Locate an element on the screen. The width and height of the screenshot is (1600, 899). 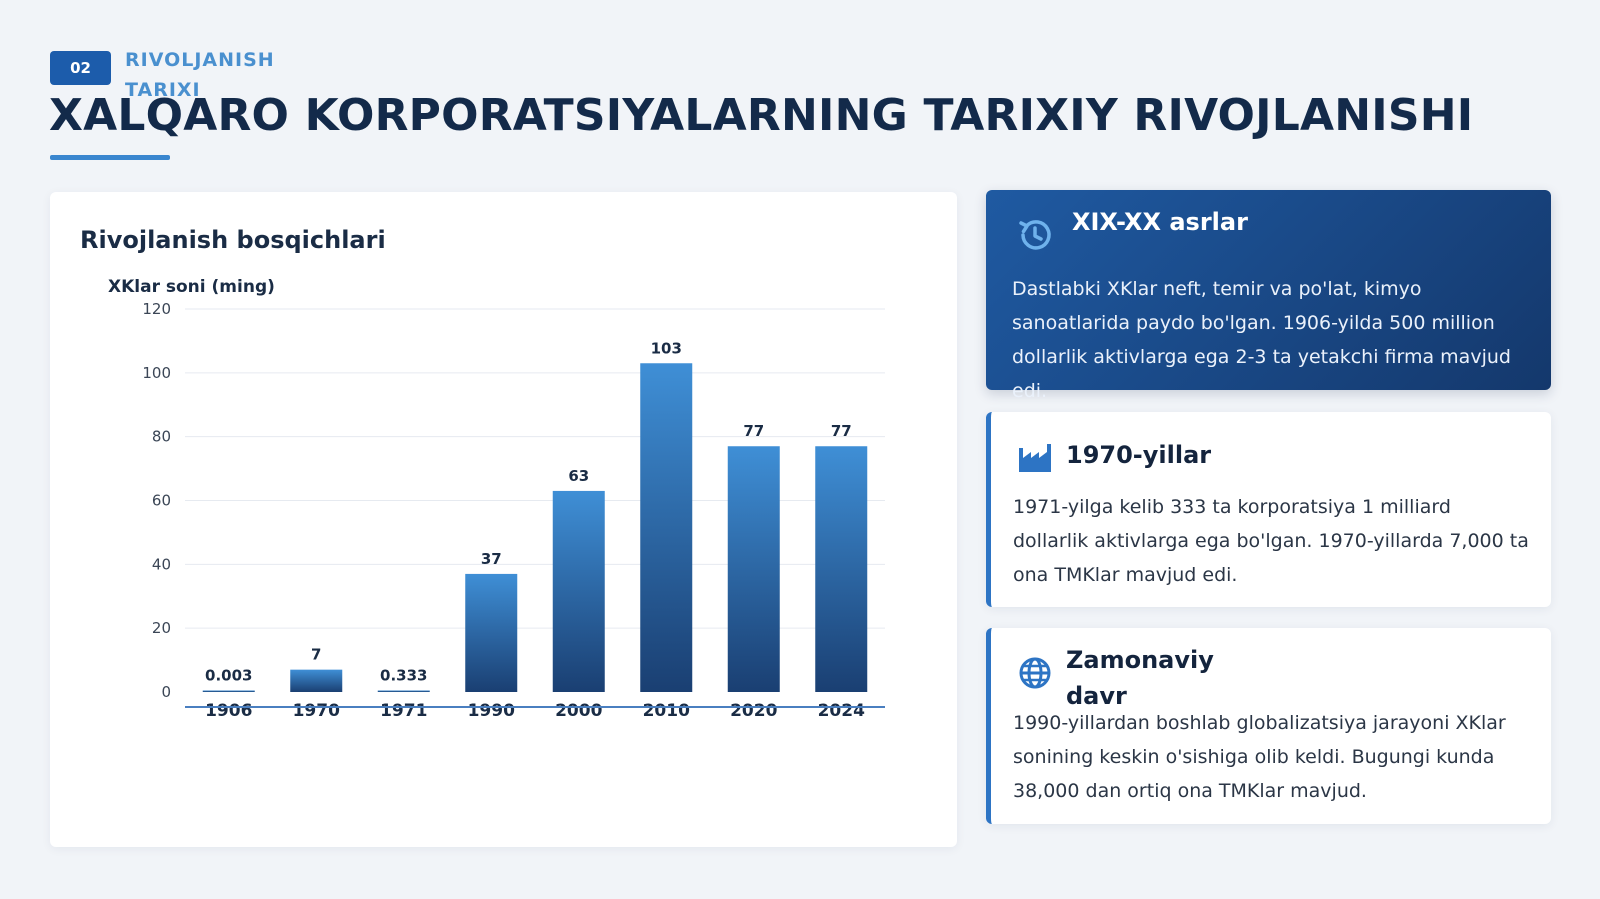
y-tick-label: 120 is located at coordinates (156, 309).